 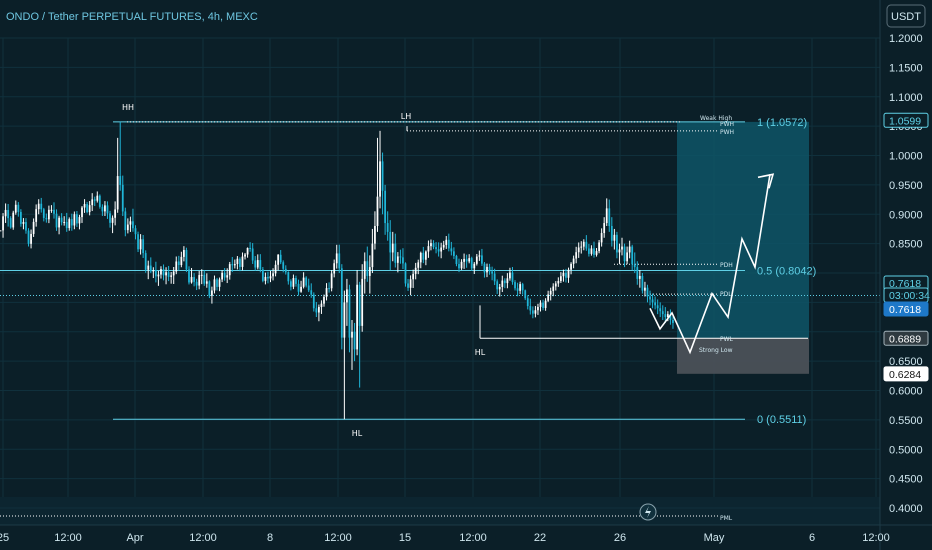 What do you see at coordinates (909, 296) in the screenshot?
I see `price-badge-text: 03:00:34` at bounding box center [909, 296].